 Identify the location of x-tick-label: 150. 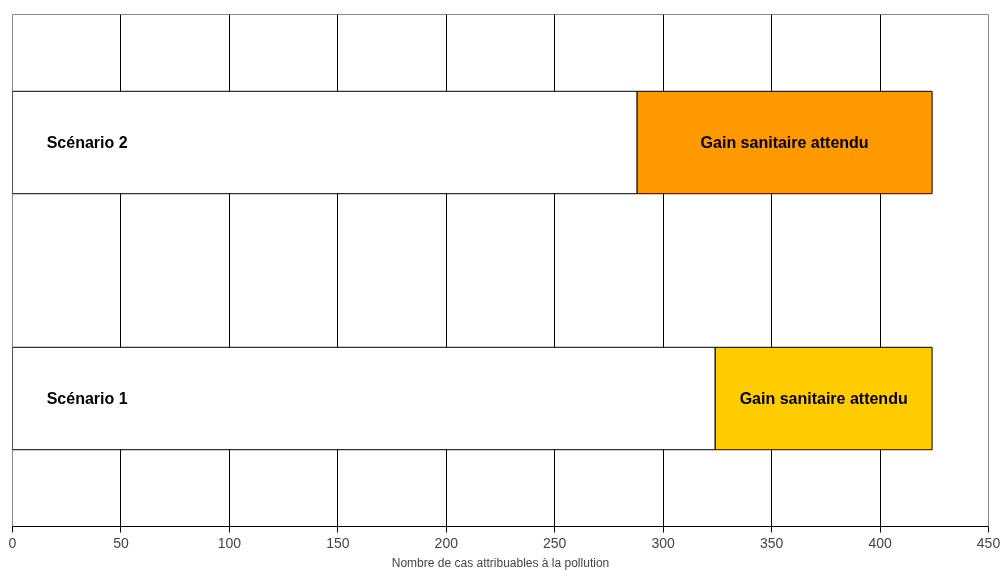
(338, 542).